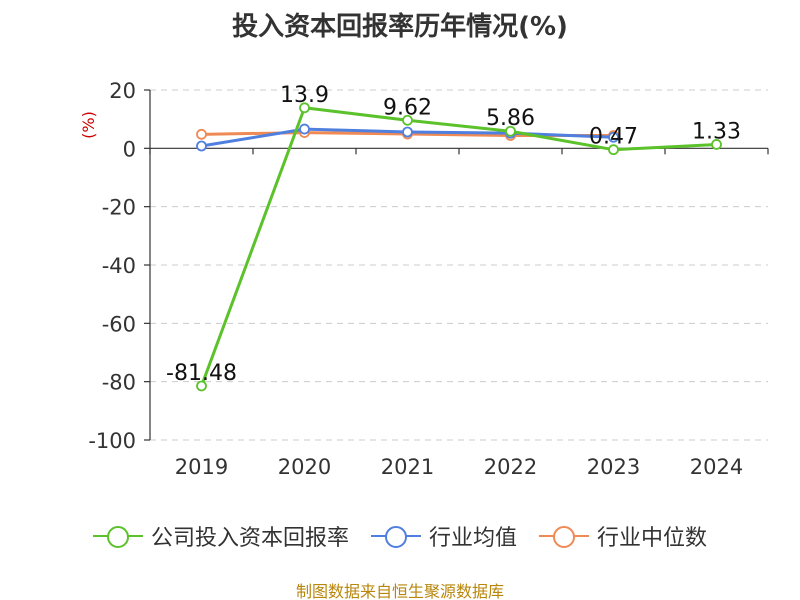 This screenshot has height=600, width=800. What do you see at coordinates (400, 27) in the screenshot?
I see `chart-title: 投入资本回报率历年情况(%)` at bounding box center [400, 27].